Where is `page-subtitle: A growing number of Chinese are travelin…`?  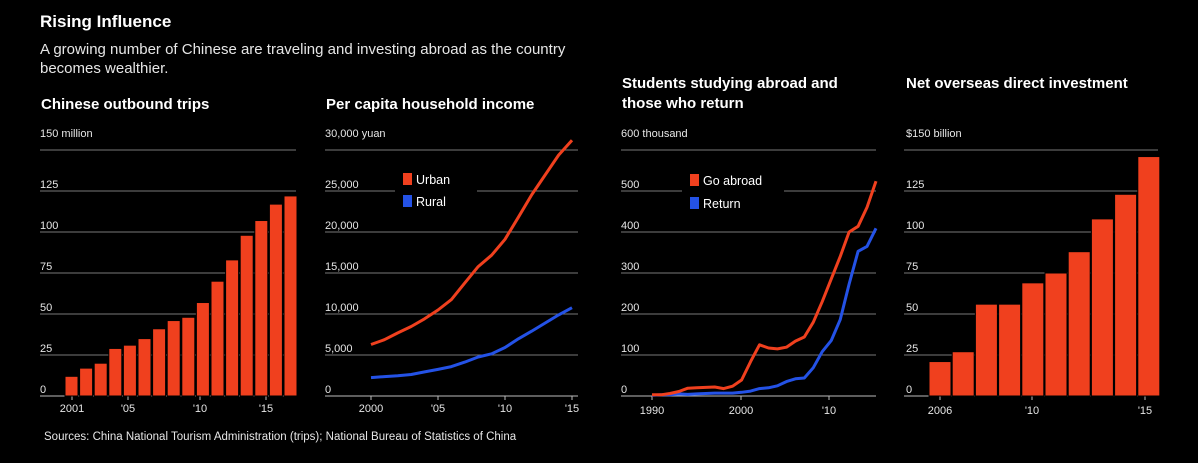
page-subtitle: A growing number of Chinese are travelin… is located at coordinates (303, 59).